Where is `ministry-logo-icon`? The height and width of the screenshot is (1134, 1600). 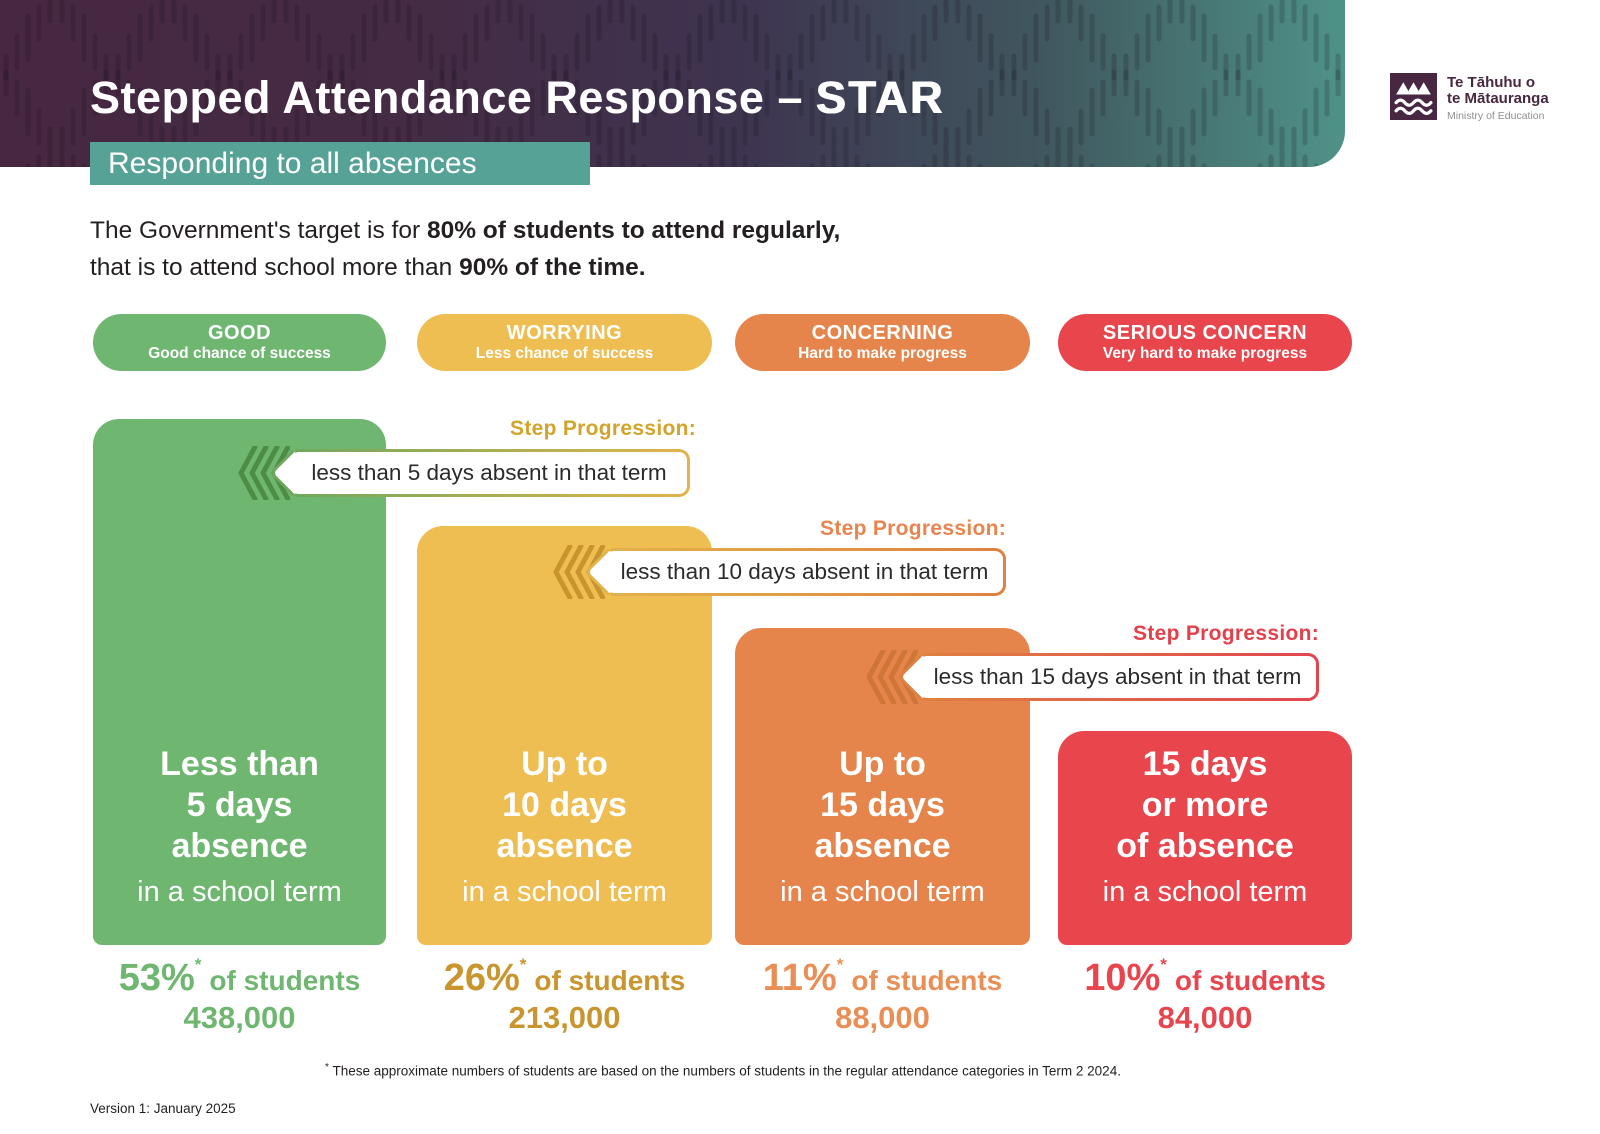 ministry-logo-icon is located at coordinates (1413, 96).